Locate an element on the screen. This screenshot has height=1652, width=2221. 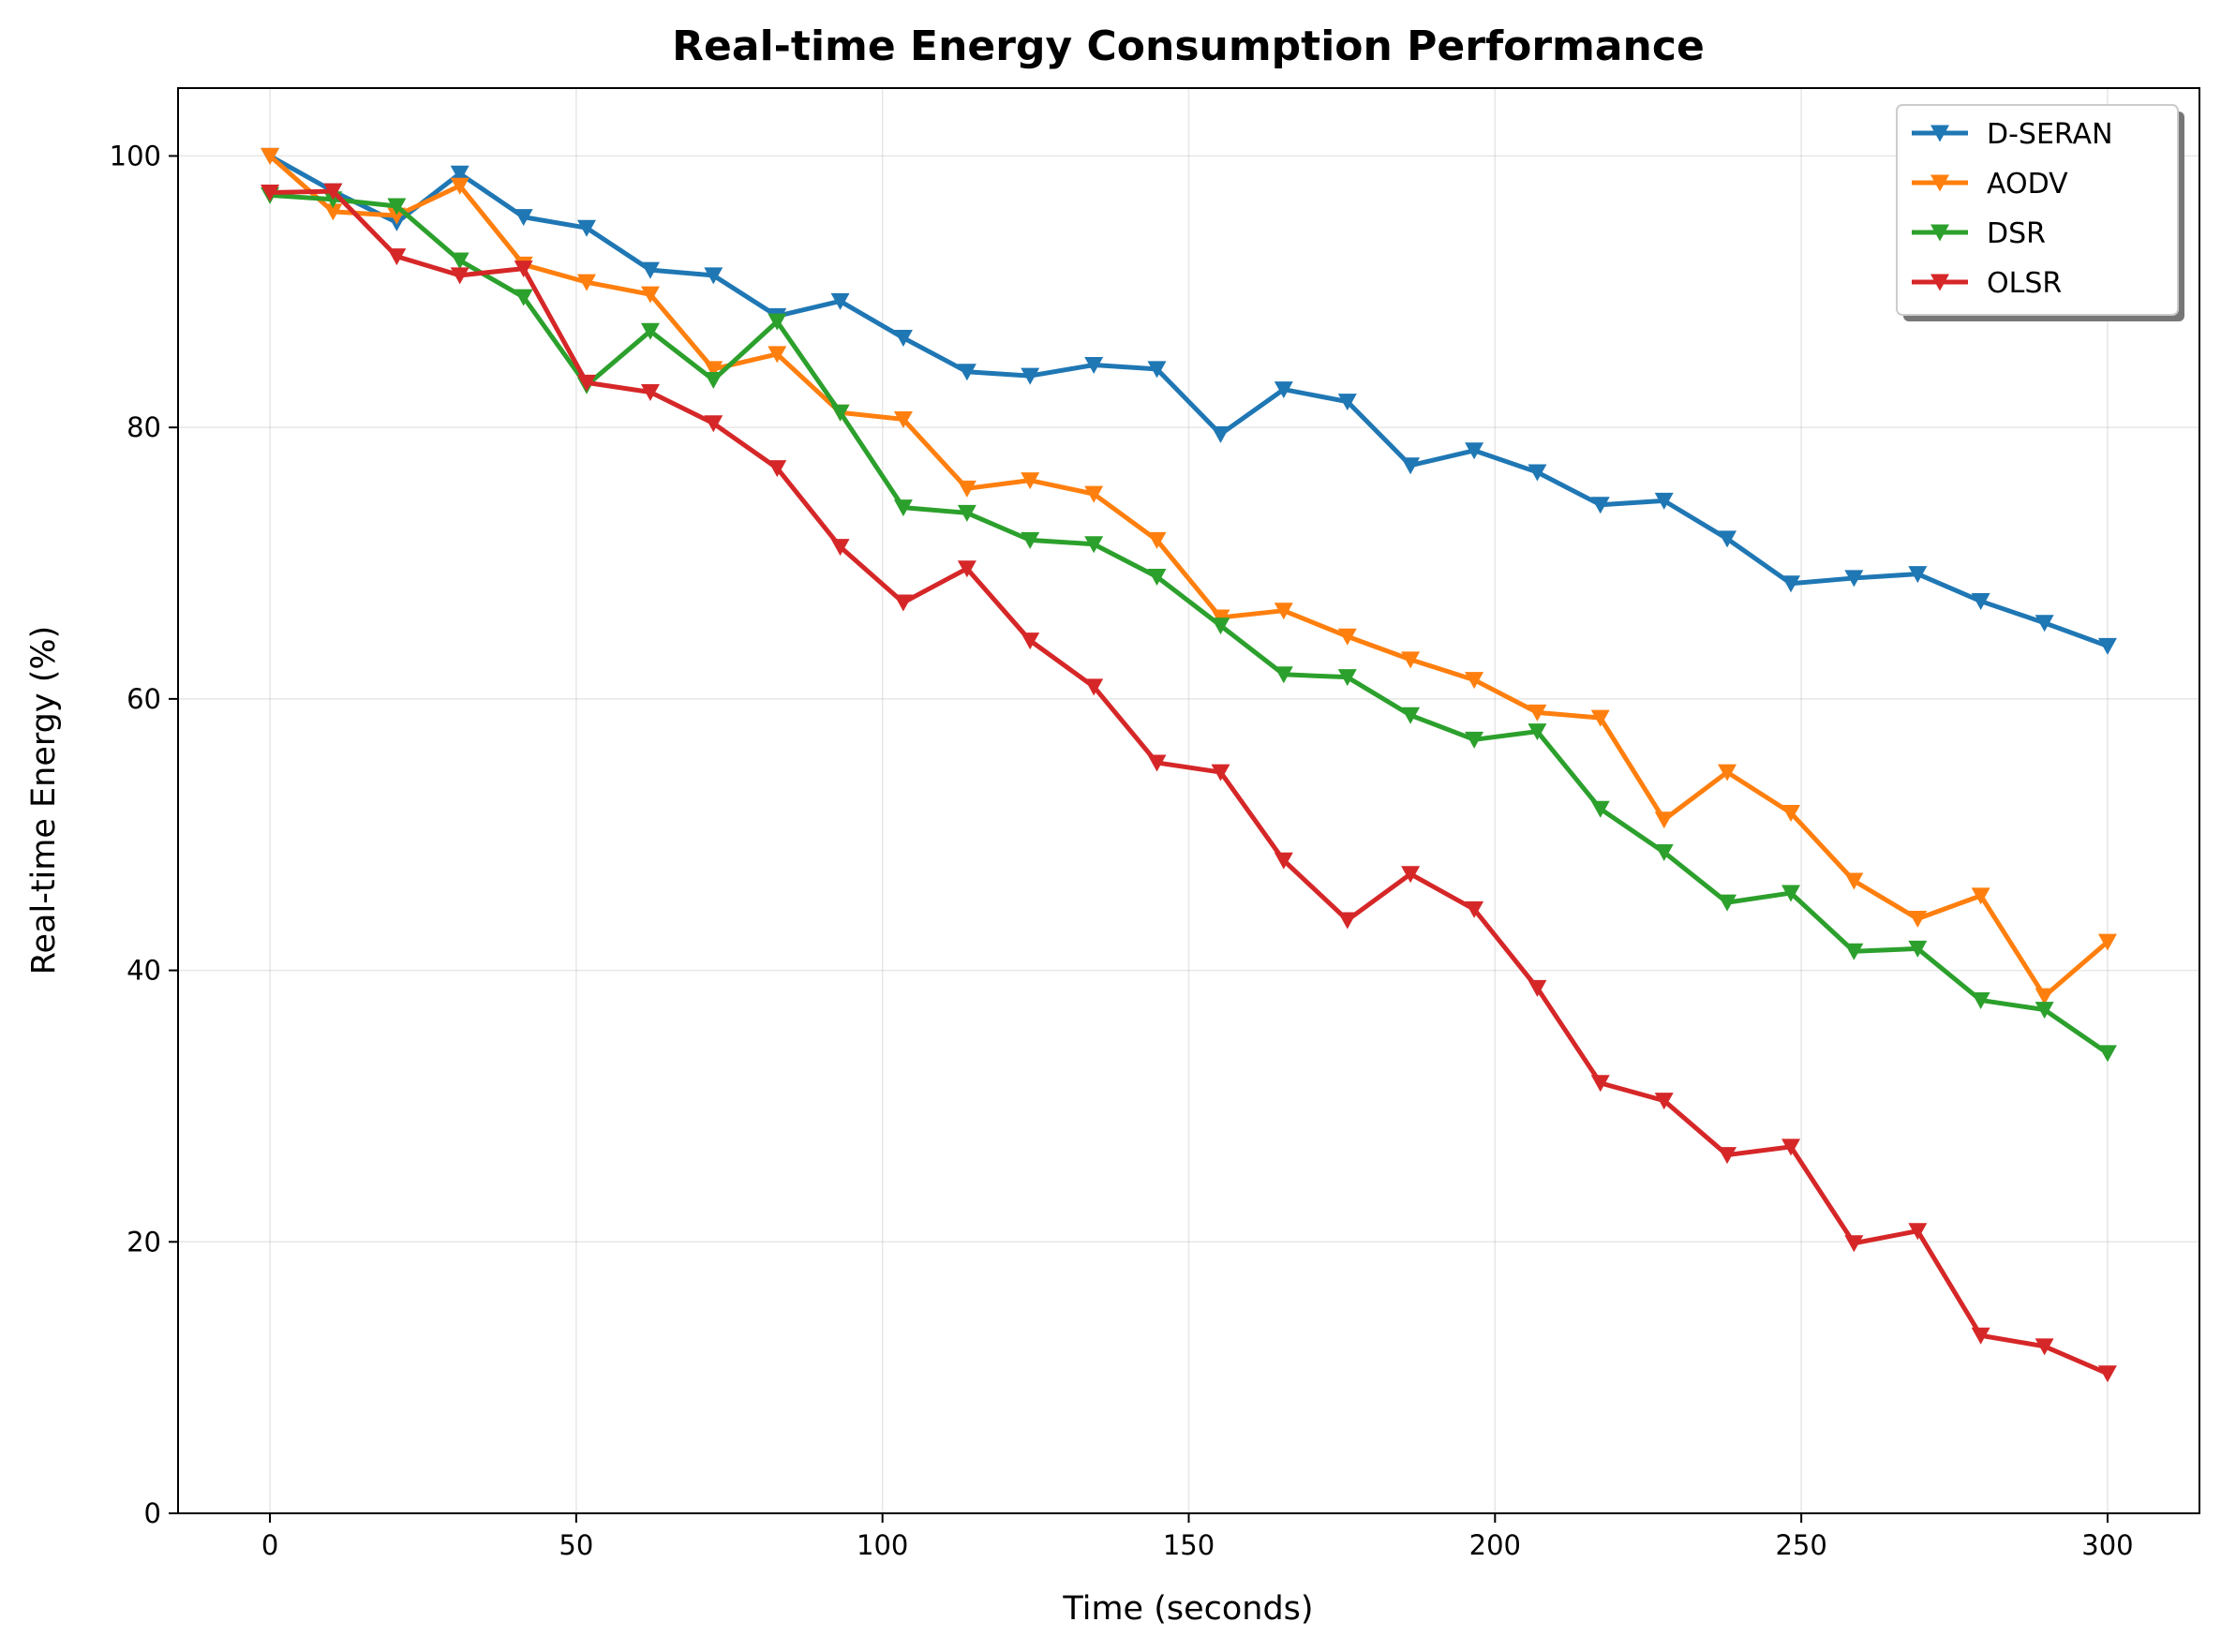
y-tick-label: 80 is located at coordinates (144, 427).